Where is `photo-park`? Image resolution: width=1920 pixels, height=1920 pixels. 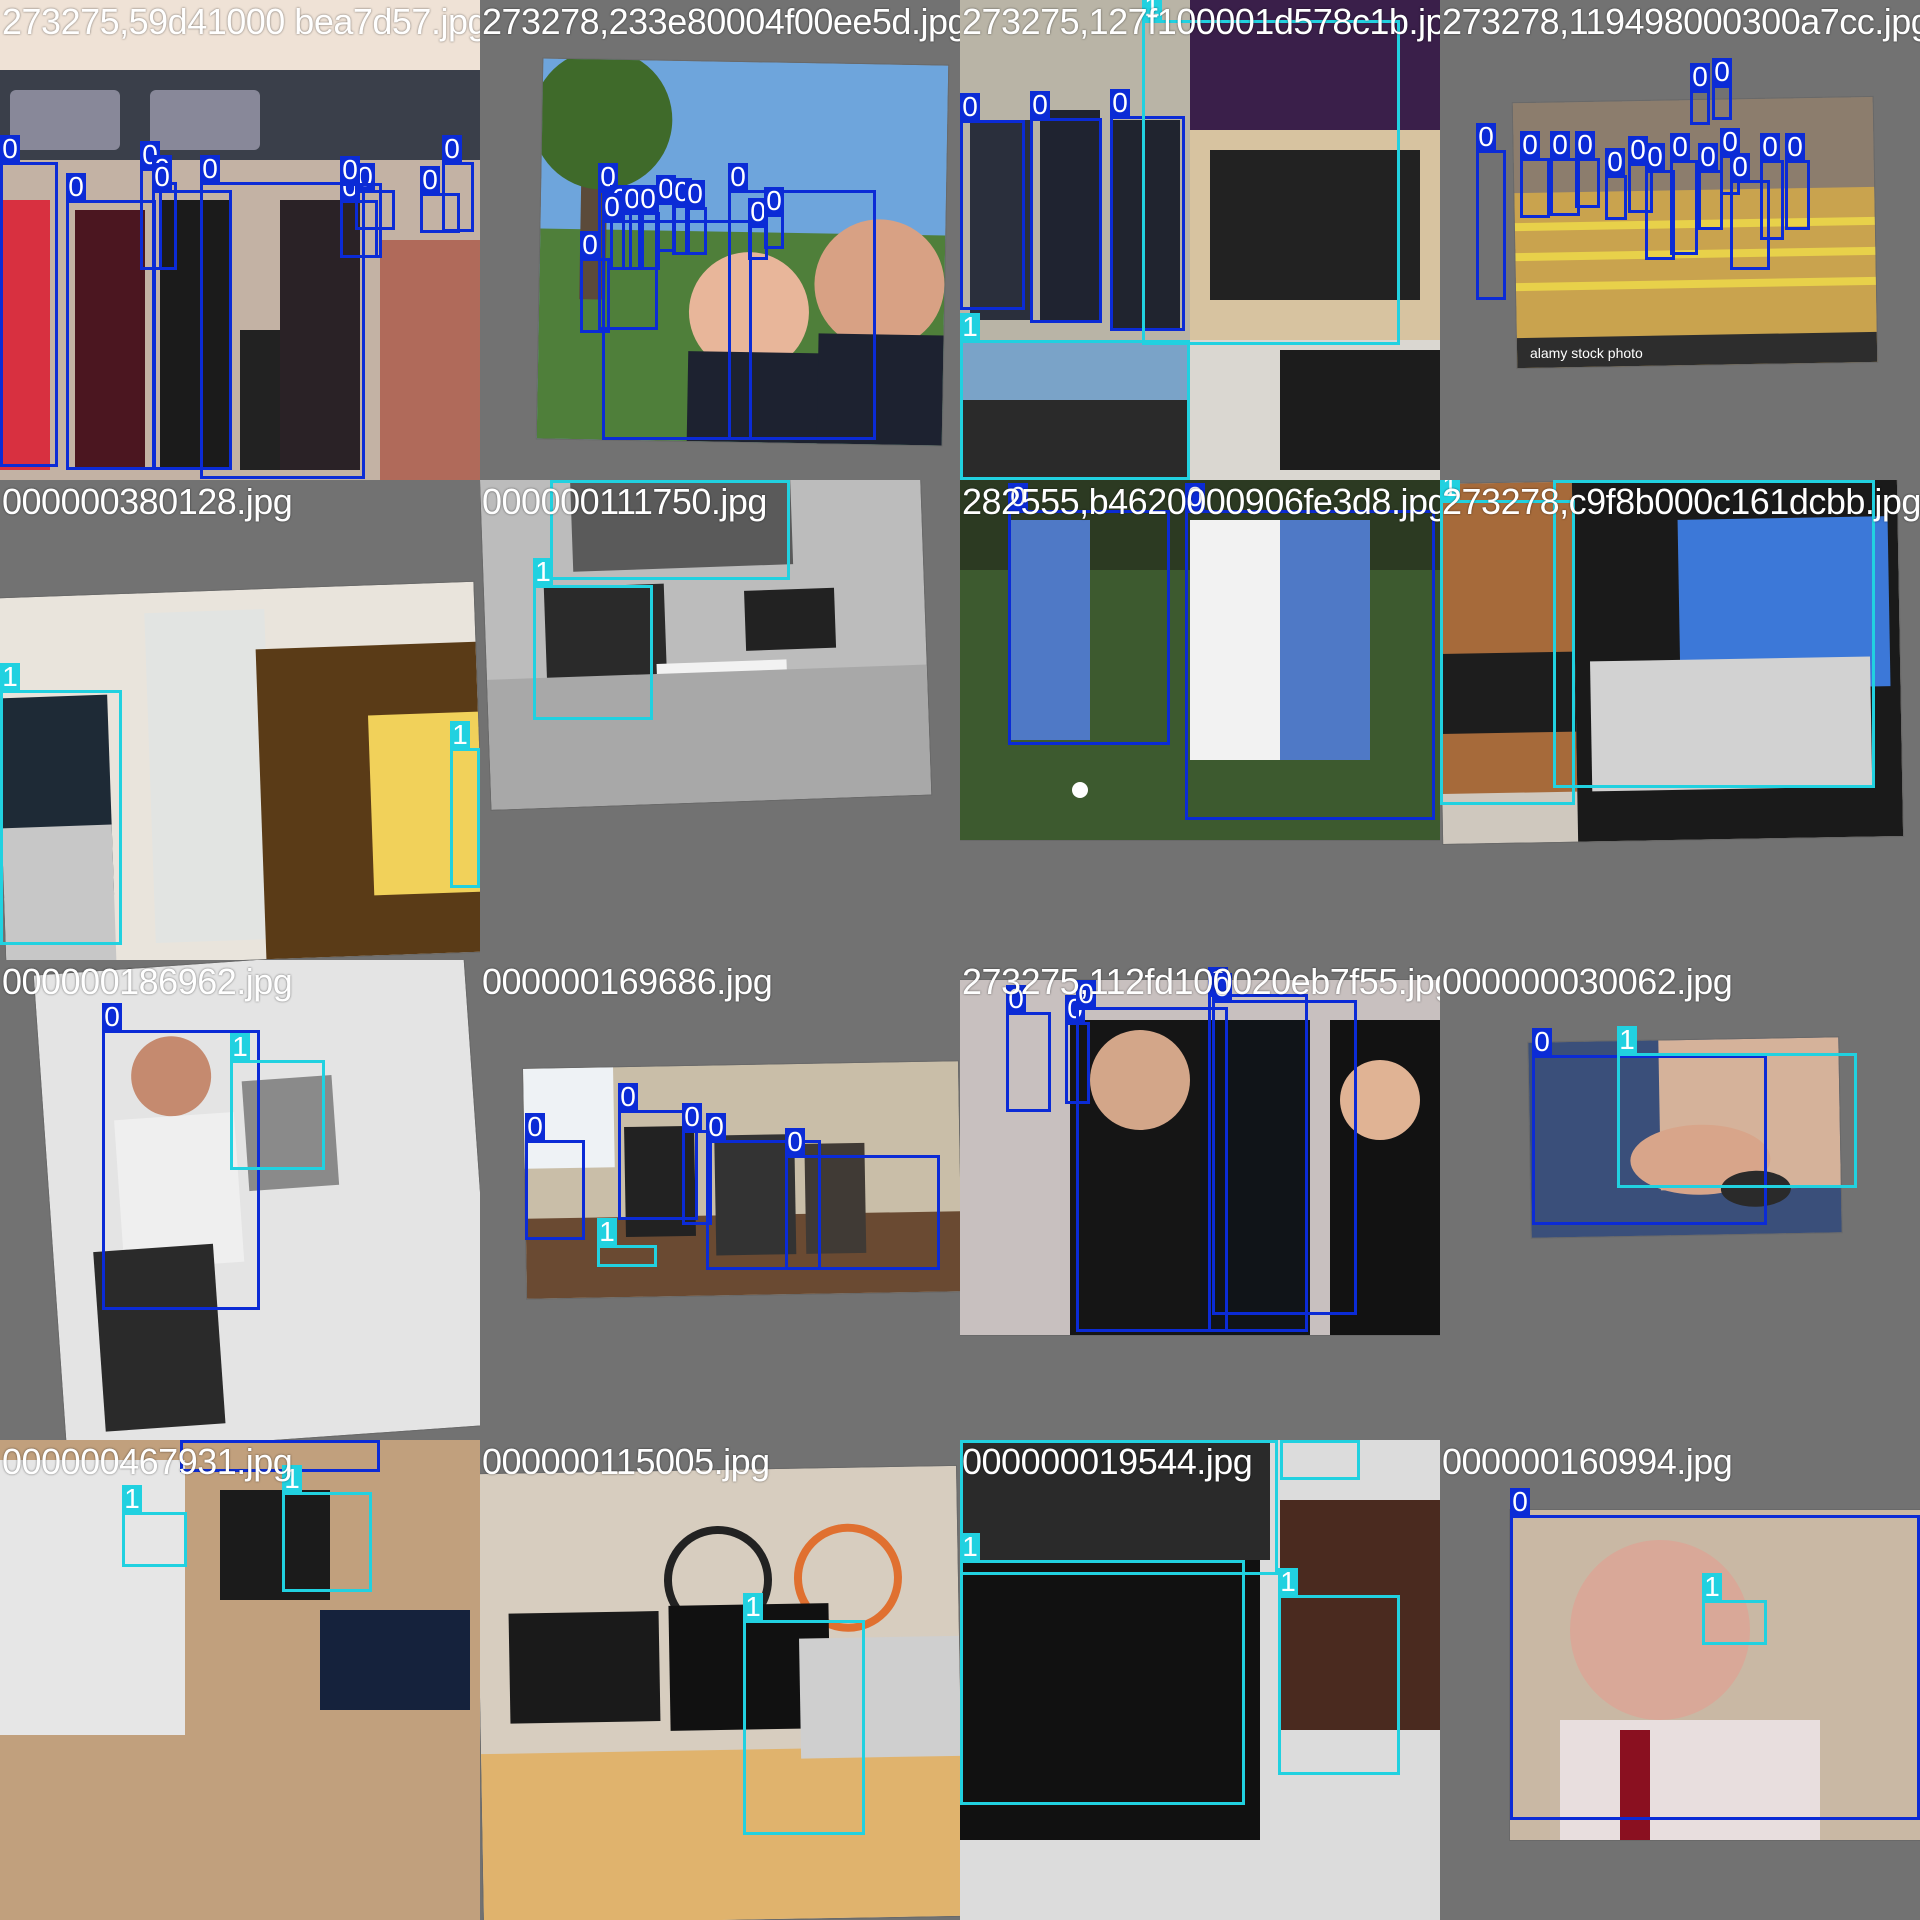 photo-park is located at coordinates (742, 252).